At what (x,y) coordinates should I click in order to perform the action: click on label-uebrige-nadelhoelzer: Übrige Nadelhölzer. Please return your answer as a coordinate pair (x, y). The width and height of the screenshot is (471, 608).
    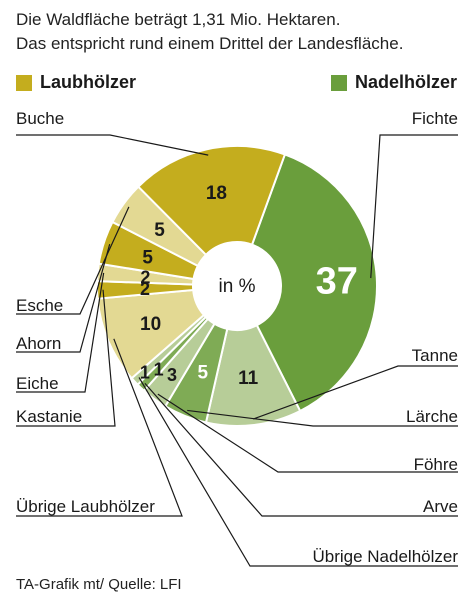
    Looking at the image, I should click on (385, 556).